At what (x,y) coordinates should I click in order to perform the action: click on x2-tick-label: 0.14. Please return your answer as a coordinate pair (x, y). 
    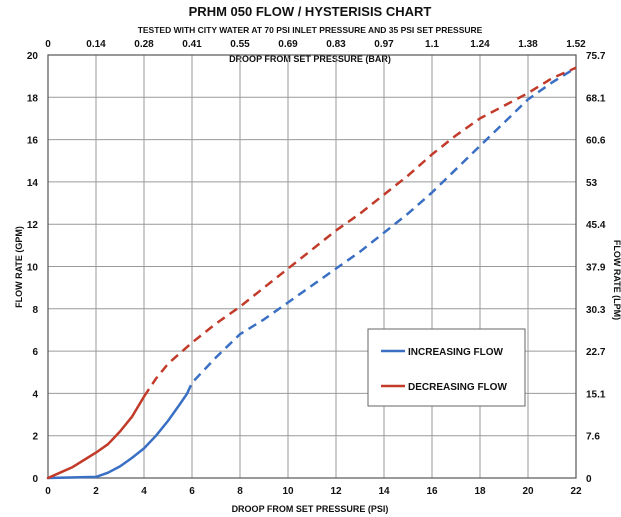
    Looking at the image, I should click on (96, 44).